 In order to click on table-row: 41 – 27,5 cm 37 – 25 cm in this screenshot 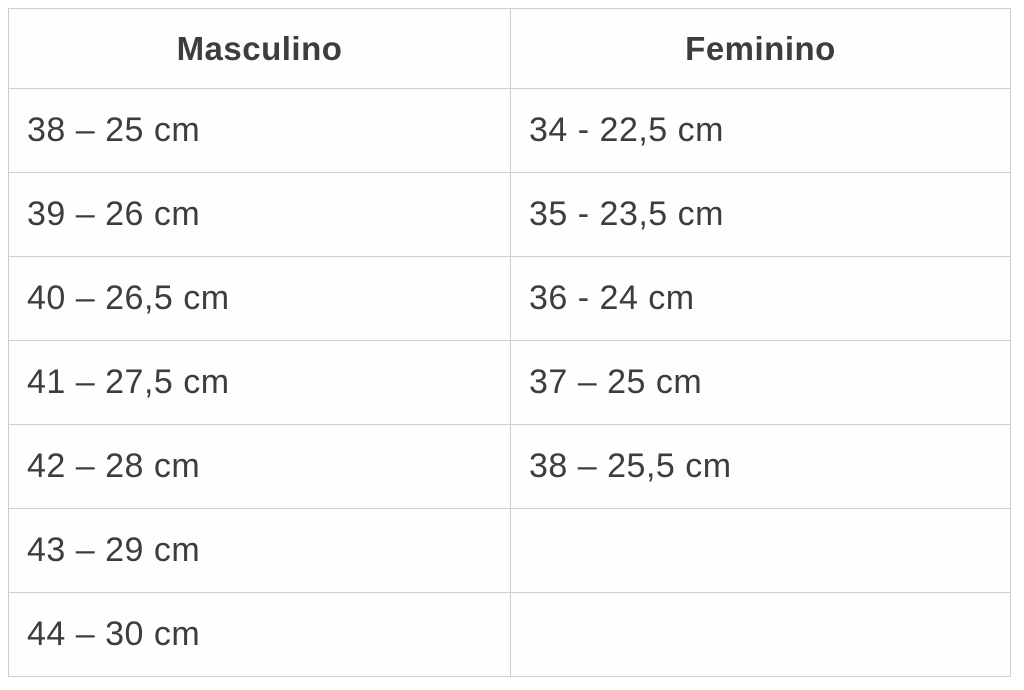, I will do `click(509, 382)`.